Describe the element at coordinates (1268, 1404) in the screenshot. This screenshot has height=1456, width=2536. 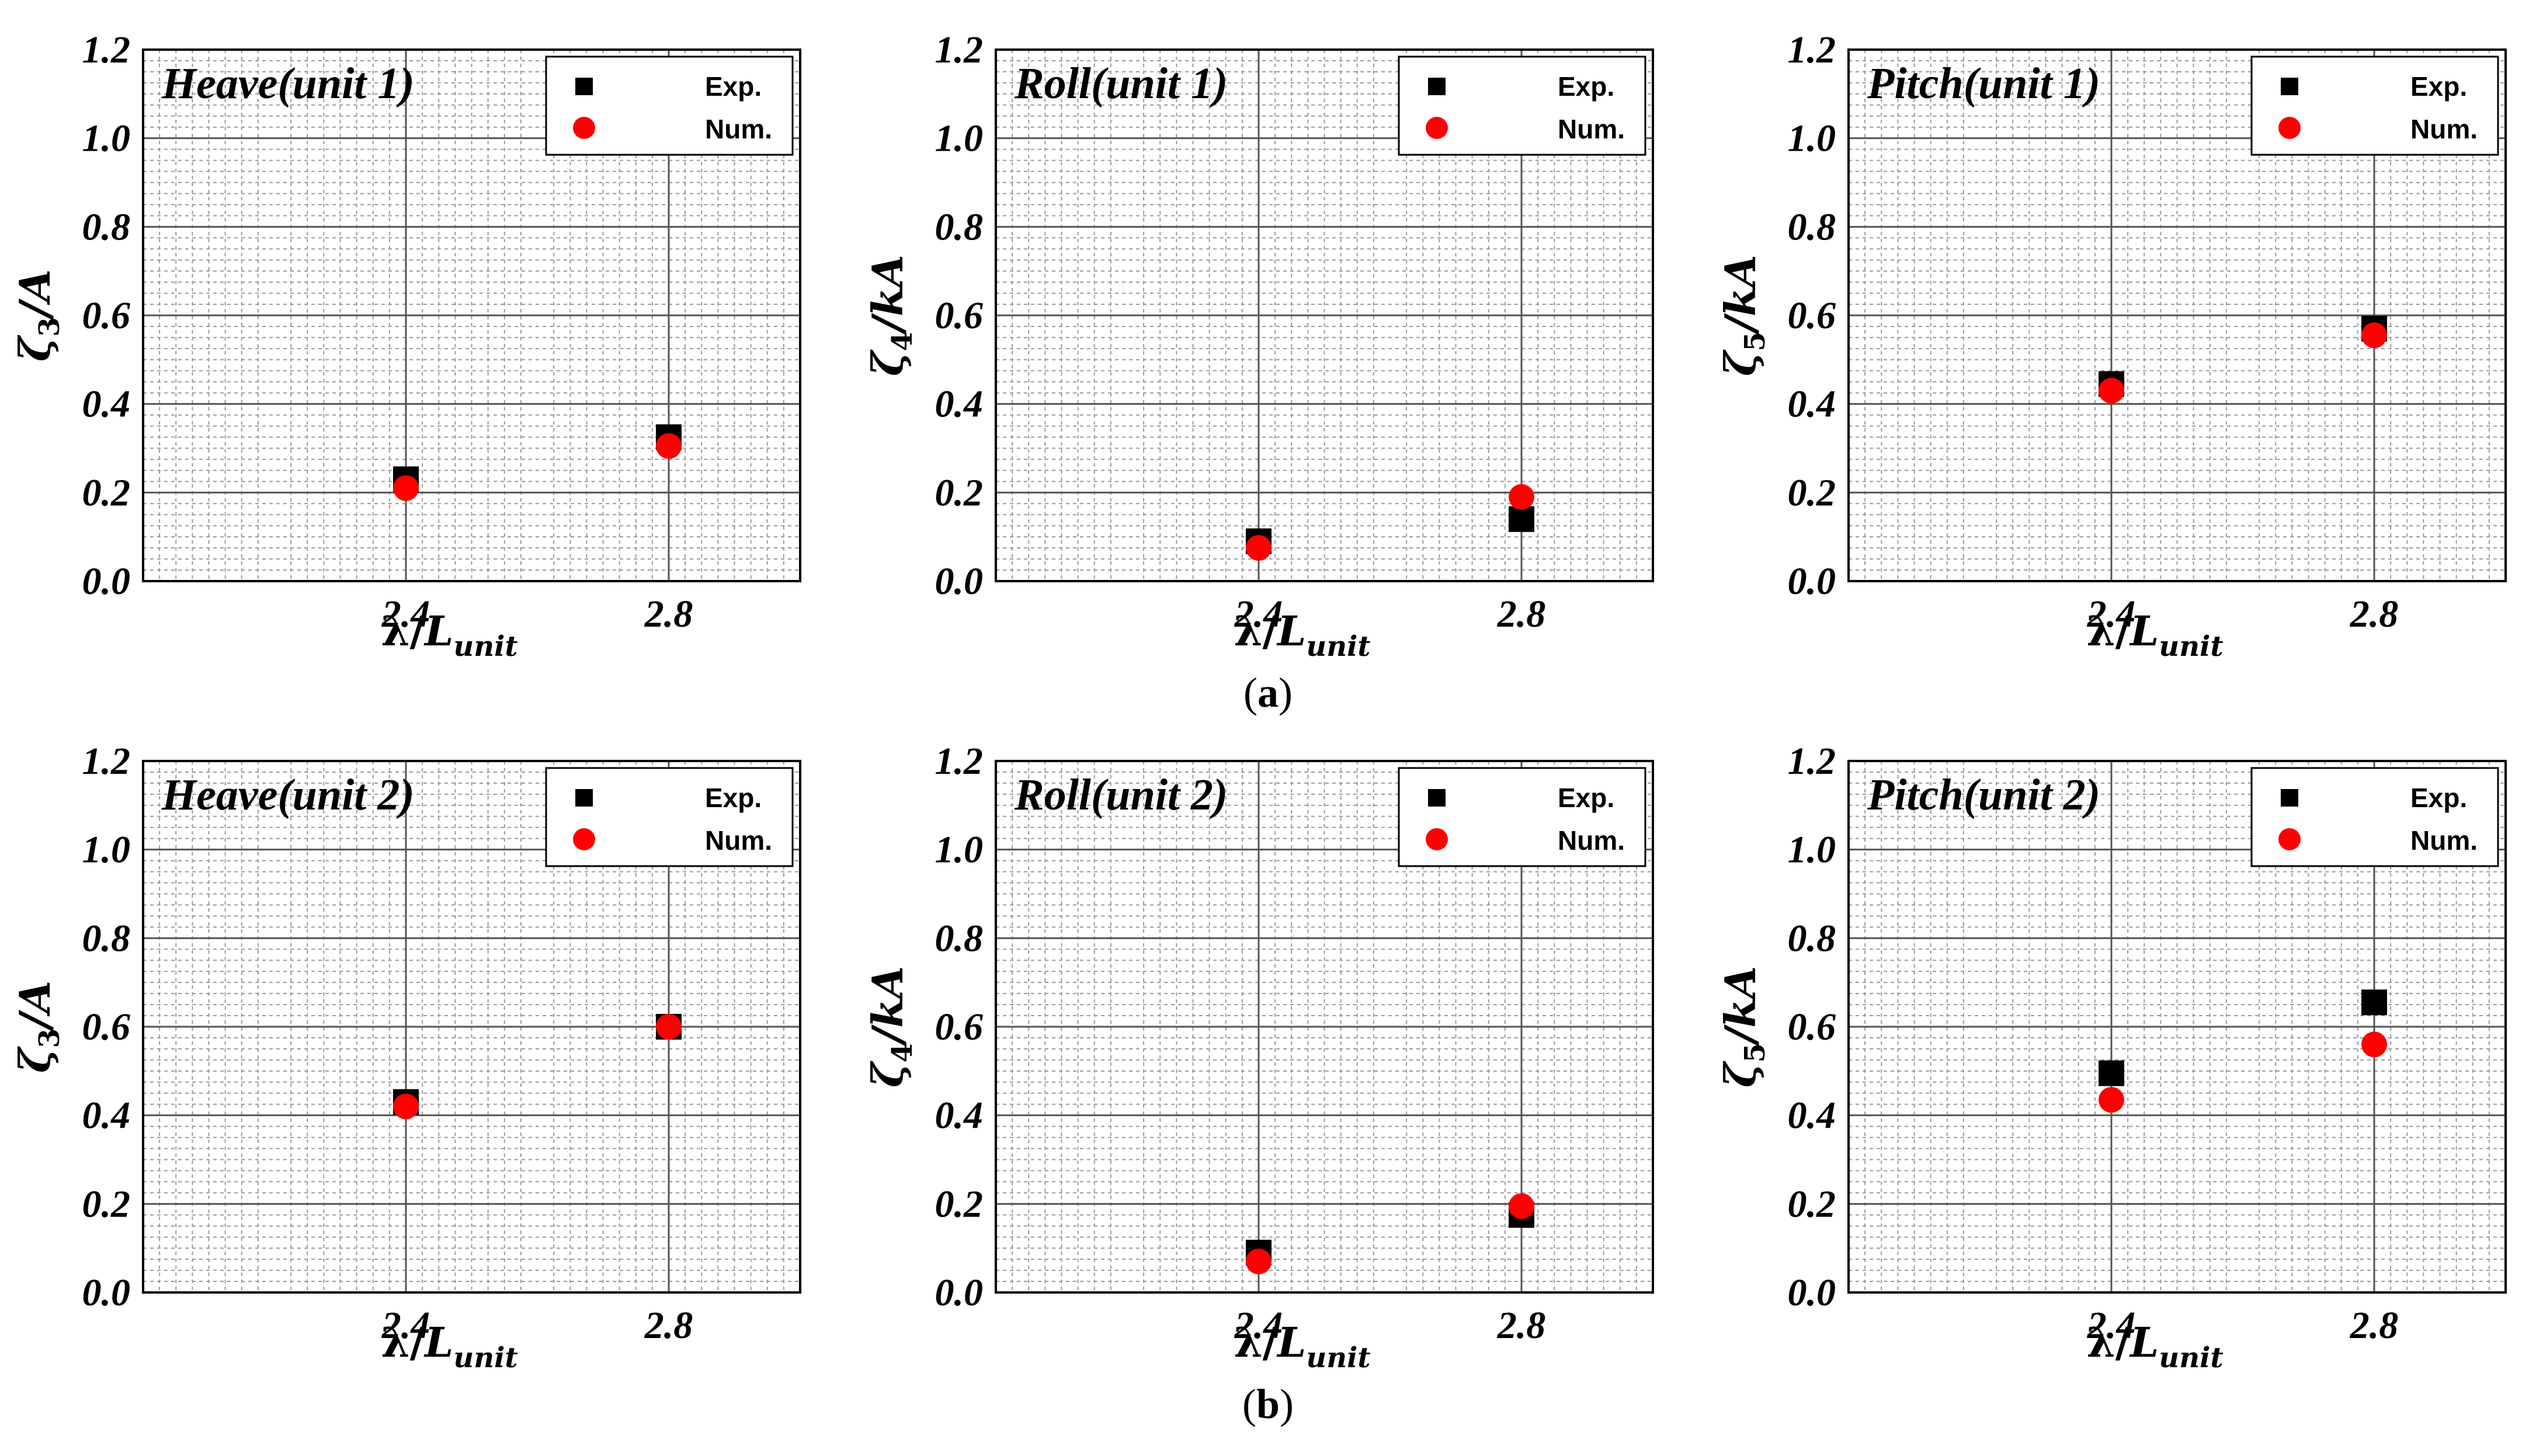
I see `caption-b: (b)` at that location.